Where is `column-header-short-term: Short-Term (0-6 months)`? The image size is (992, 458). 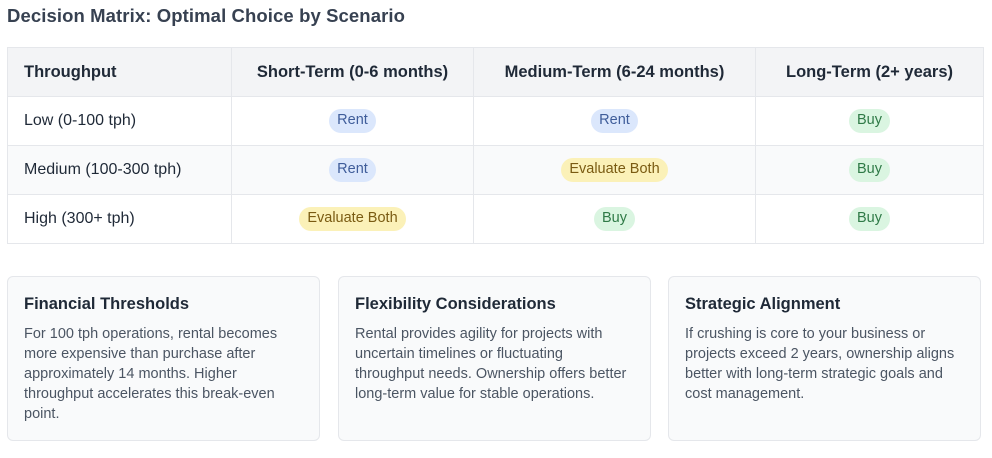 column-header-short-term: Short-Term (0-6 months) is located at coordinates (352, 72).